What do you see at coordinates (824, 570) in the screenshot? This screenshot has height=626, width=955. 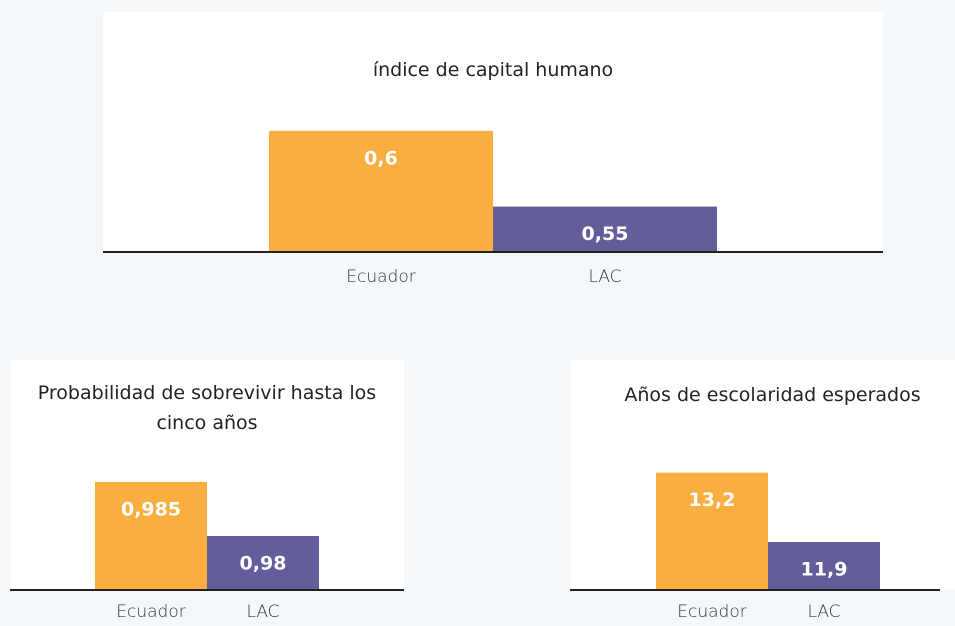 I see `value-label: 11,9` at bounding box center [824, 570].